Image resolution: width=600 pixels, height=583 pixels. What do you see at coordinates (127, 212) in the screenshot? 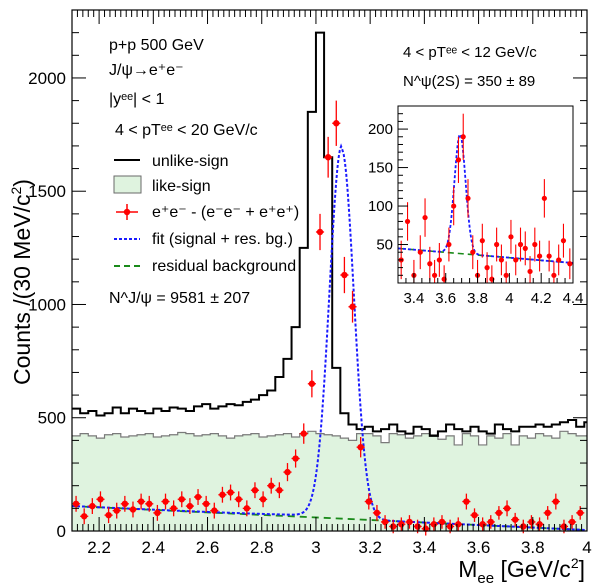
I see `legend-key-data-marker` at bounding box center [127, 212].